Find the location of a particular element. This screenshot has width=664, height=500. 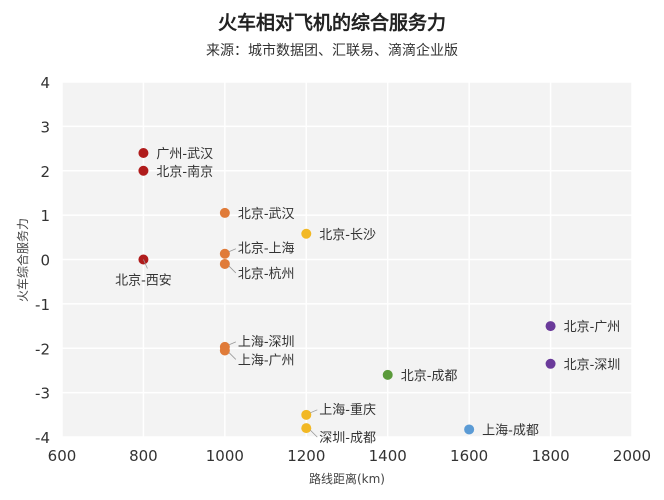

x-tick-label: 600 is located at coordinates (62, 456).